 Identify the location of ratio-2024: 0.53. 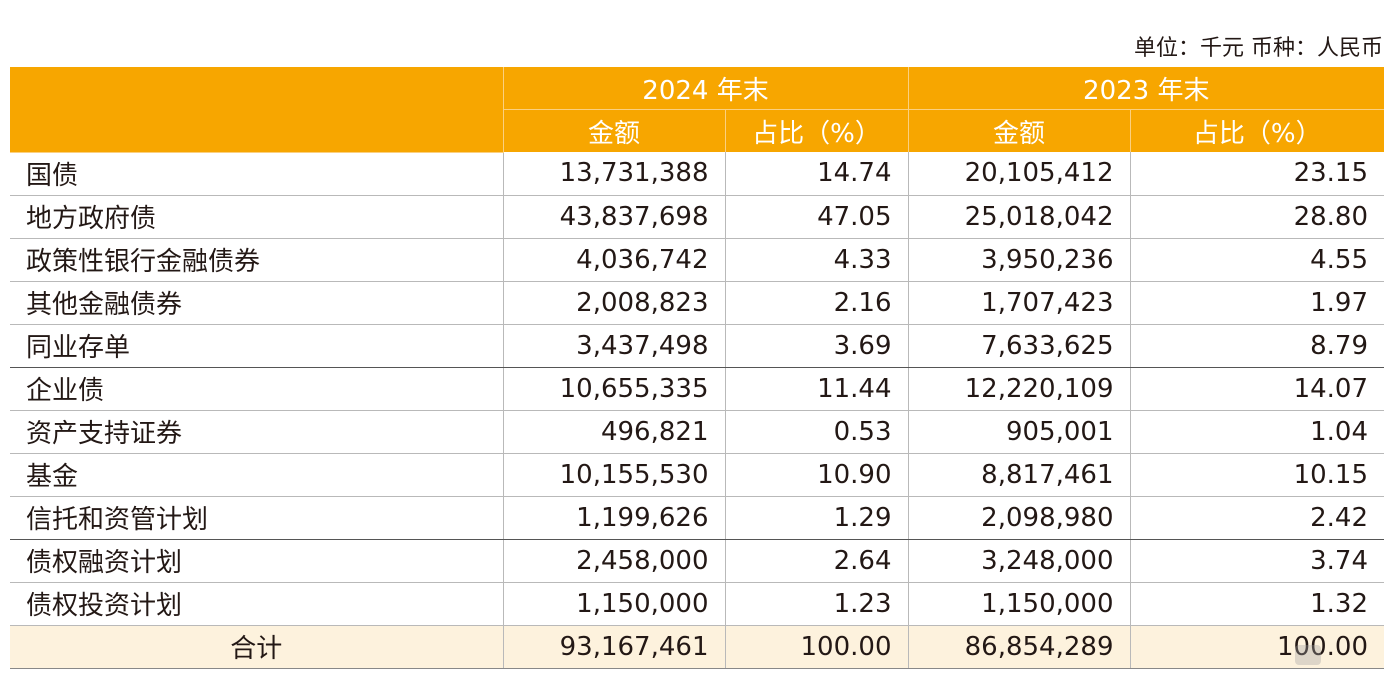
(816, 432).